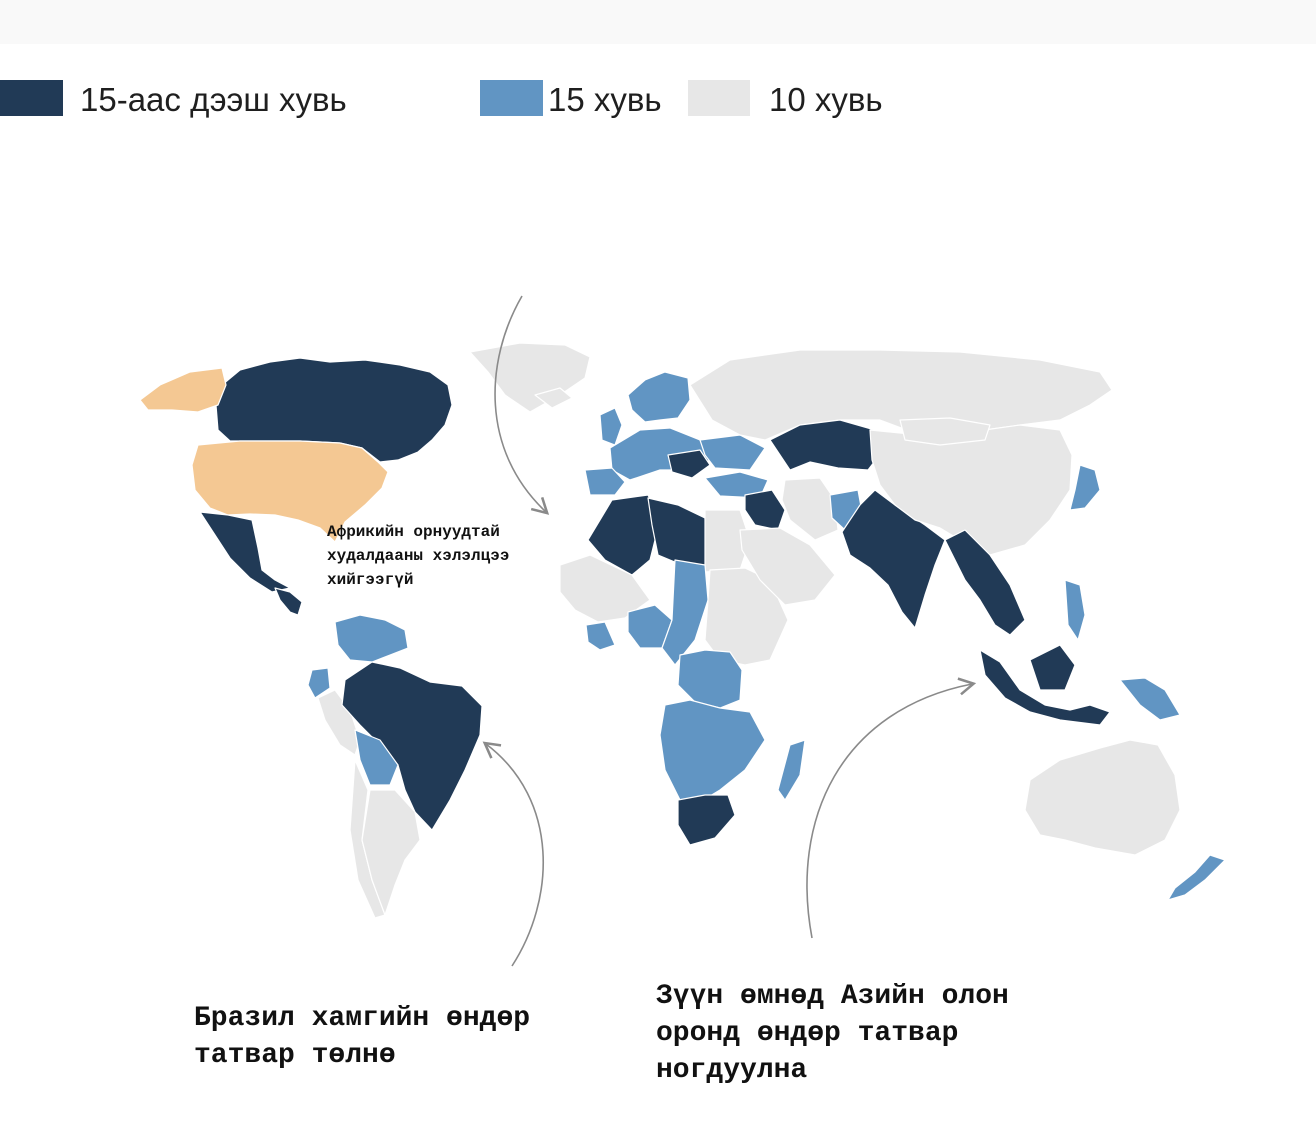 The width and height of the screenshot is (1316, 1145). What do you see at coordinates (787, 566) in the screenshot?
I see `region-arabia` at bounding box center [787, 566].